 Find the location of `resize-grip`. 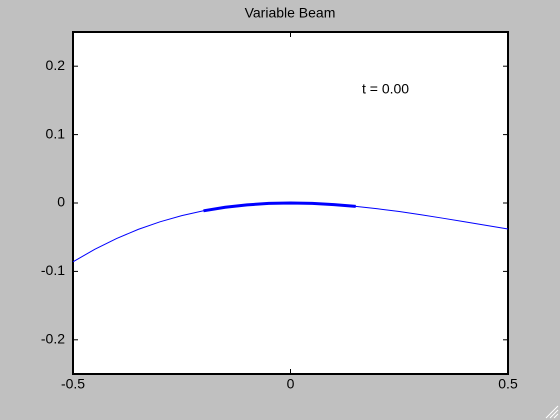

resize-grip is located at coordinates (552, 412).